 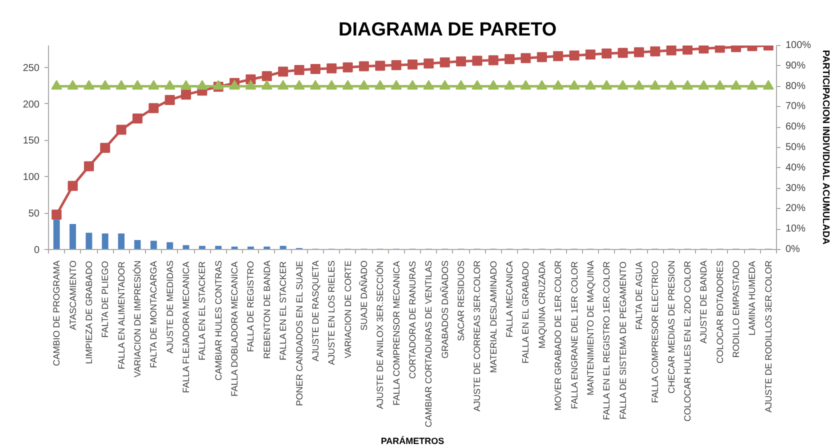 I want to click on chart-title: DIAGRAMA DE PARETO, so click(x=447, y=30).